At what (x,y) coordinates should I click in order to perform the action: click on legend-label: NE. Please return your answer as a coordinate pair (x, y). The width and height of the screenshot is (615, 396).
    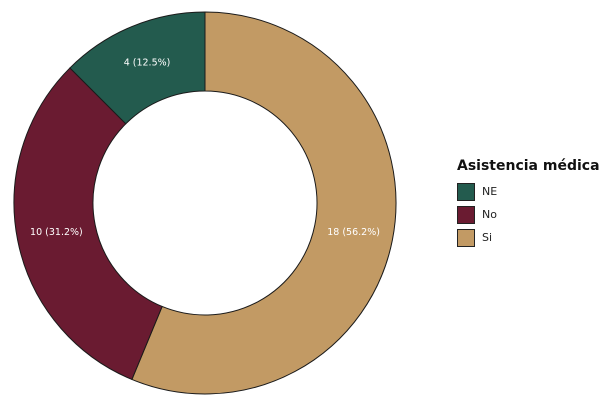
    Looking at the image, I should click on (490, 191).